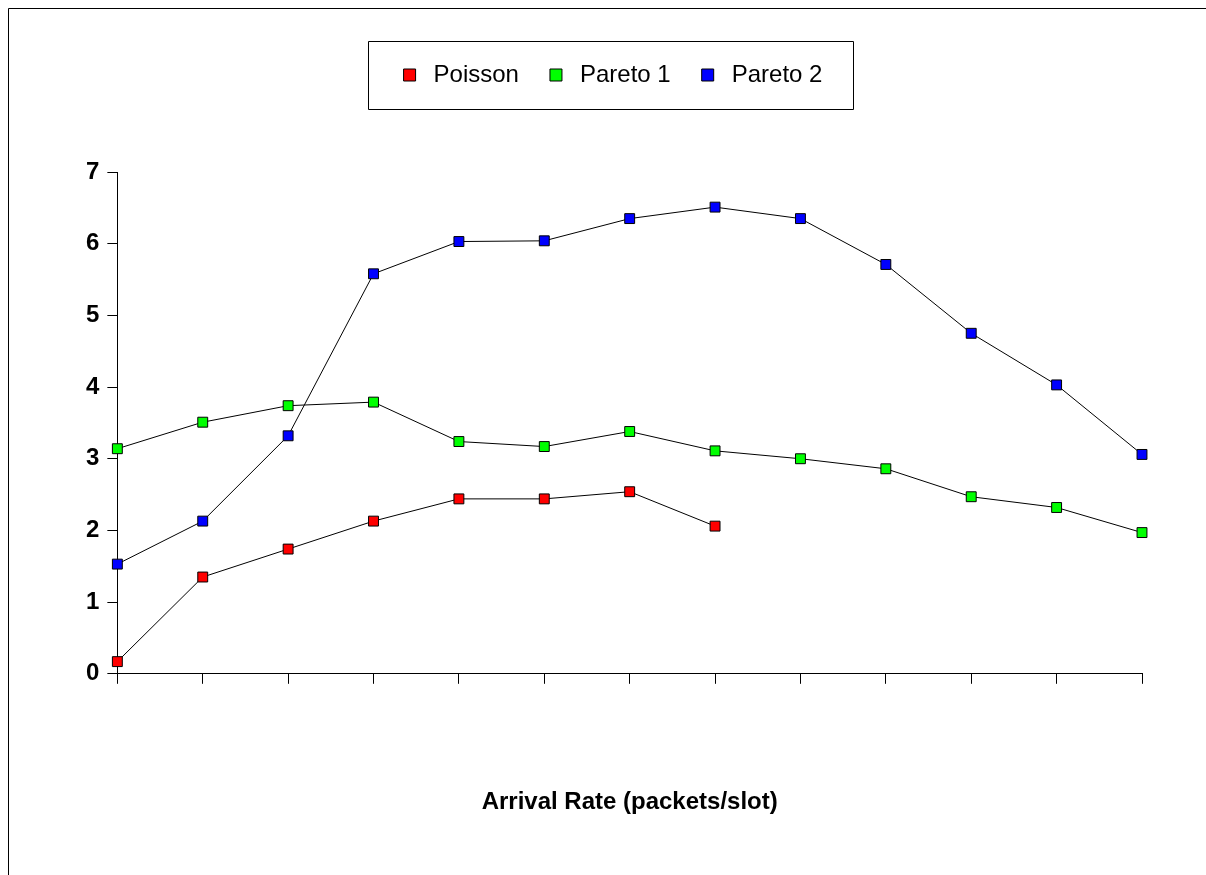 Image resolution: width=1206 pixels, height=875 pixels. What do you see at coordinates (629, 801) in the screenshot?
I see `x-axis-title: Arrival Rate (packets/slot)` at bounding box center [629, 801].